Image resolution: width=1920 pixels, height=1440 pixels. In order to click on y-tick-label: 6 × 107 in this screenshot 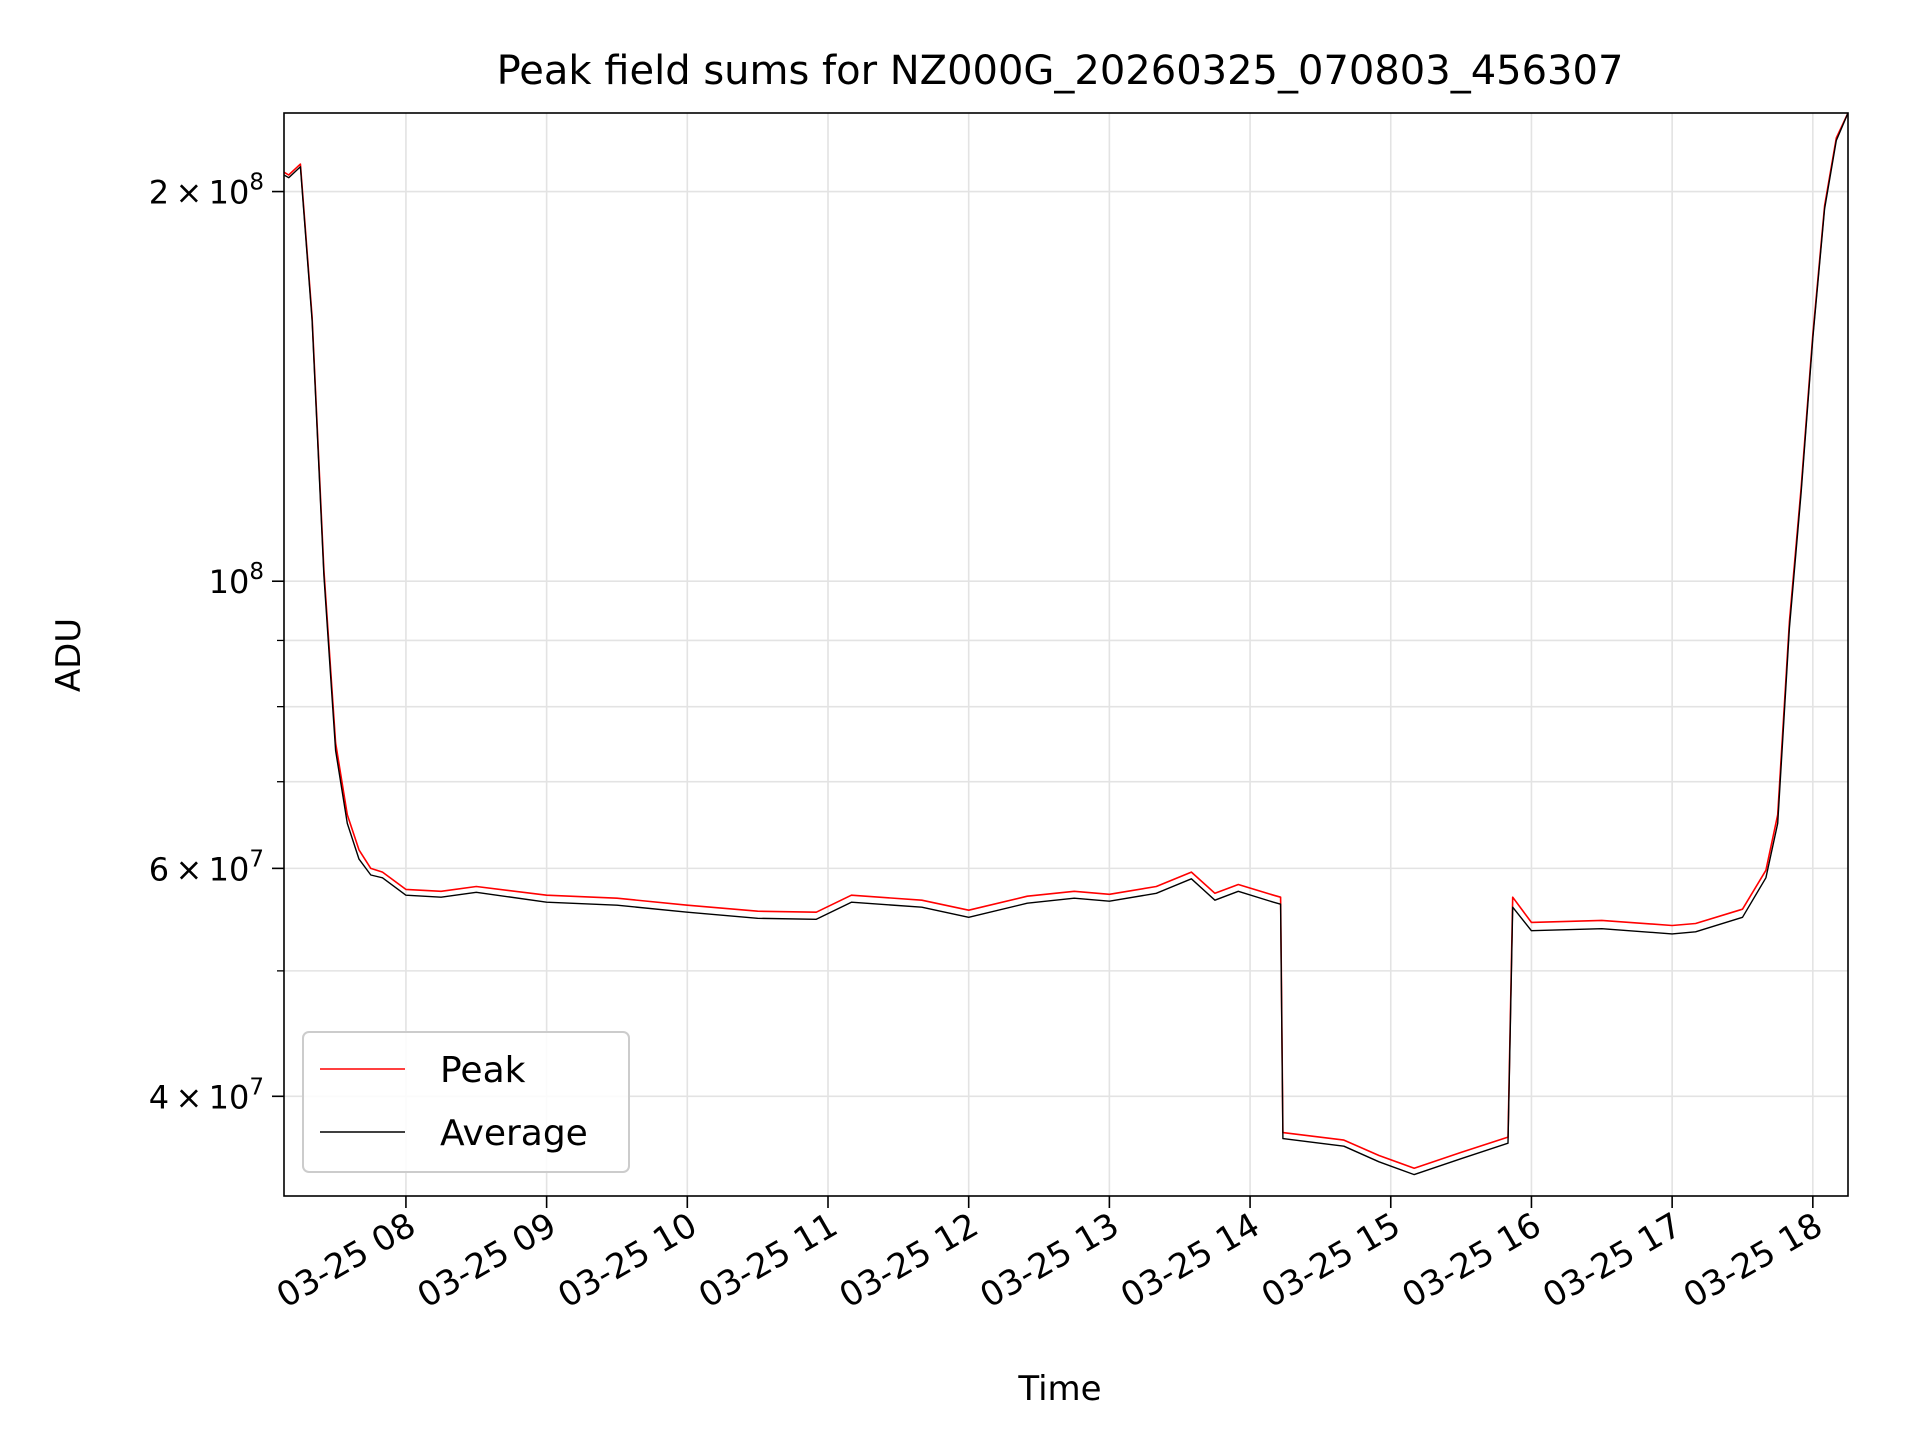, I will do `click(206, 867)`.